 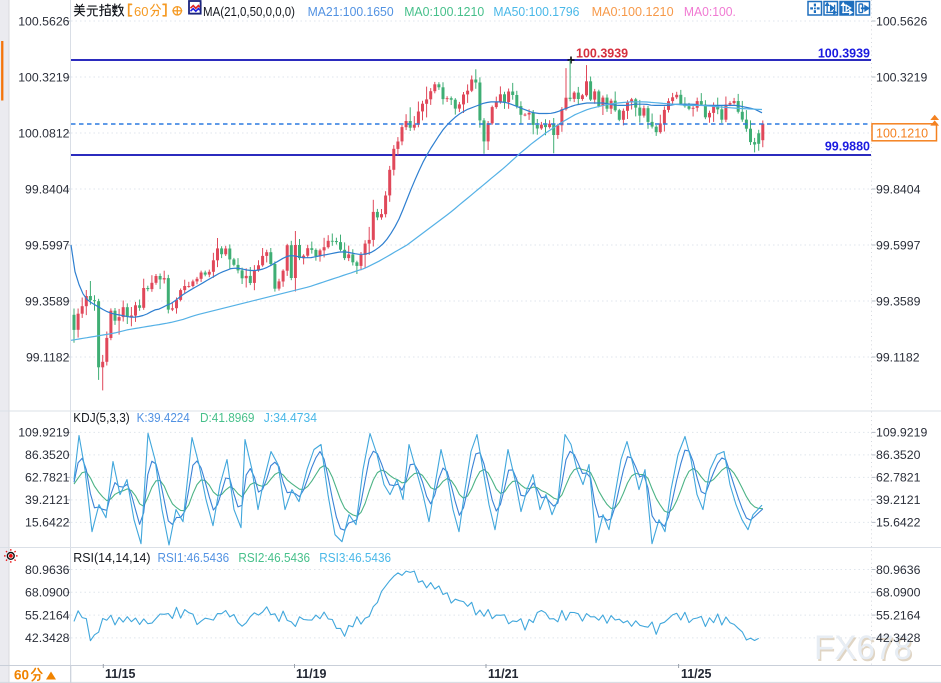 I want to click on svg-text: RSI2:46.5436, so click(x=274, y=558).